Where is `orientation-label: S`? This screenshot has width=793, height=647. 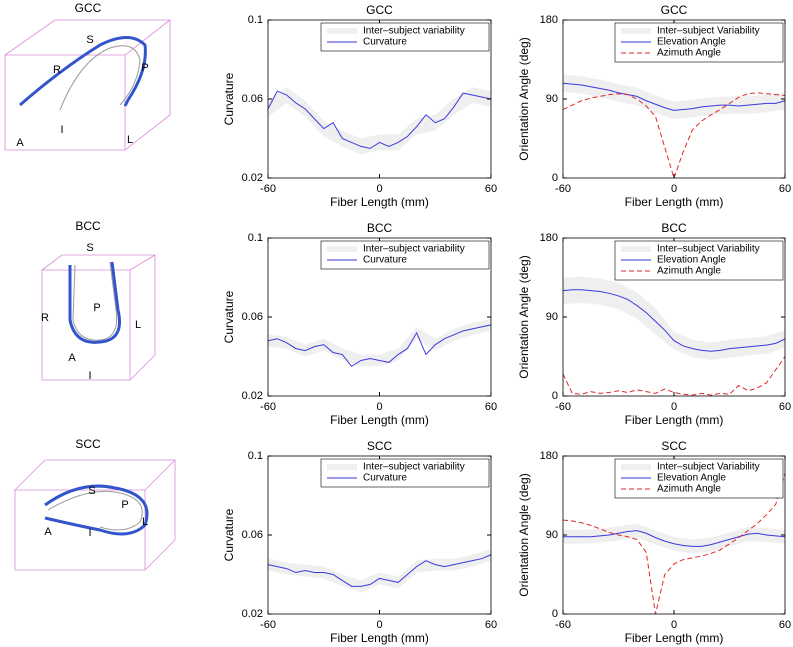
orientation-label: S is located at coordinates (91, 491).